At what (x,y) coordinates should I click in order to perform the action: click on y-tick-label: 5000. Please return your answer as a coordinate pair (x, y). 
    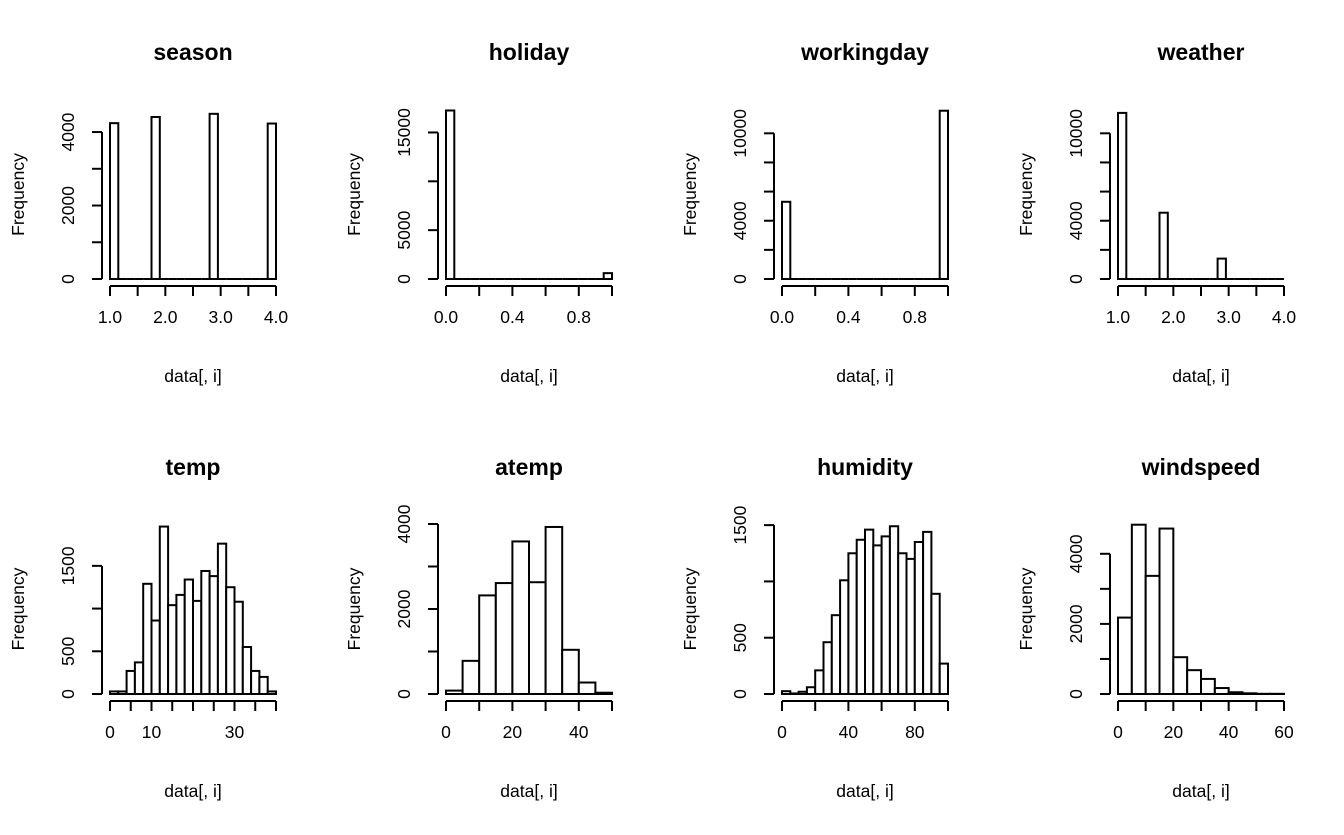
    Looking at the image, I should click on (404, 229).